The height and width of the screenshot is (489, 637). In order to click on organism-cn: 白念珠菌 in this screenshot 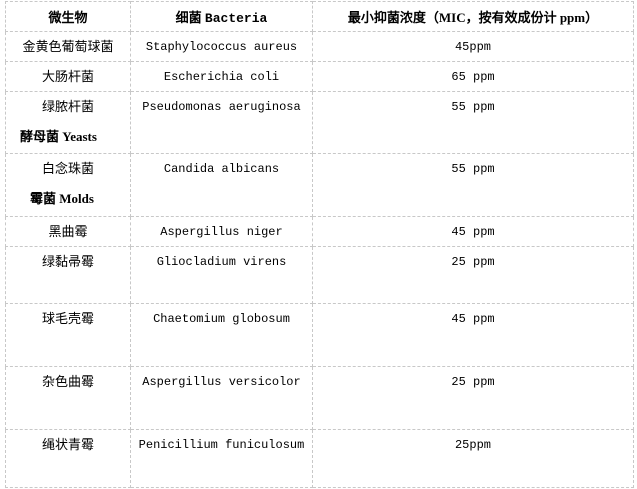, I will do `click(67, 168)`.